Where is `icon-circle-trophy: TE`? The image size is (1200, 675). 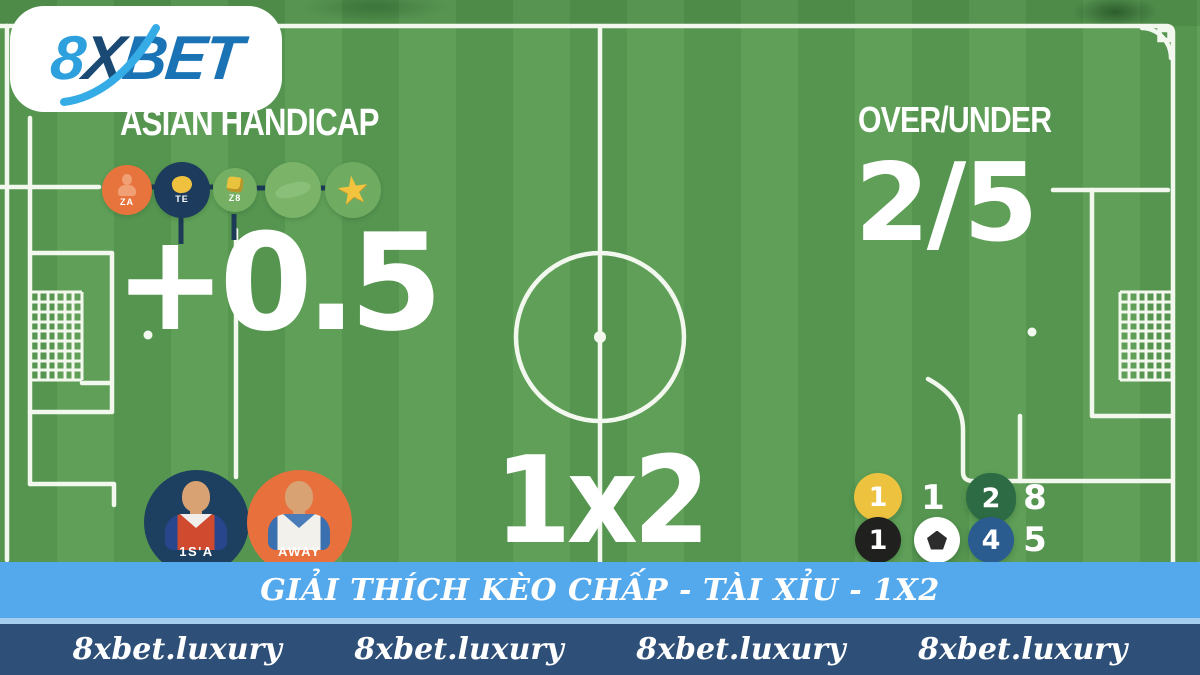
icon-circle-trophy: TE is located at coordinates (182, 190).